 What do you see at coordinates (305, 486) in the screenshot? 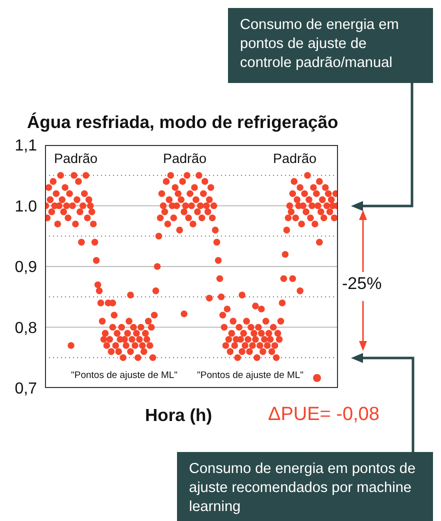
I see `text: Consumo de energia em pontos de ajuste recomendados por machine learning` at bounding box center [305, 486].